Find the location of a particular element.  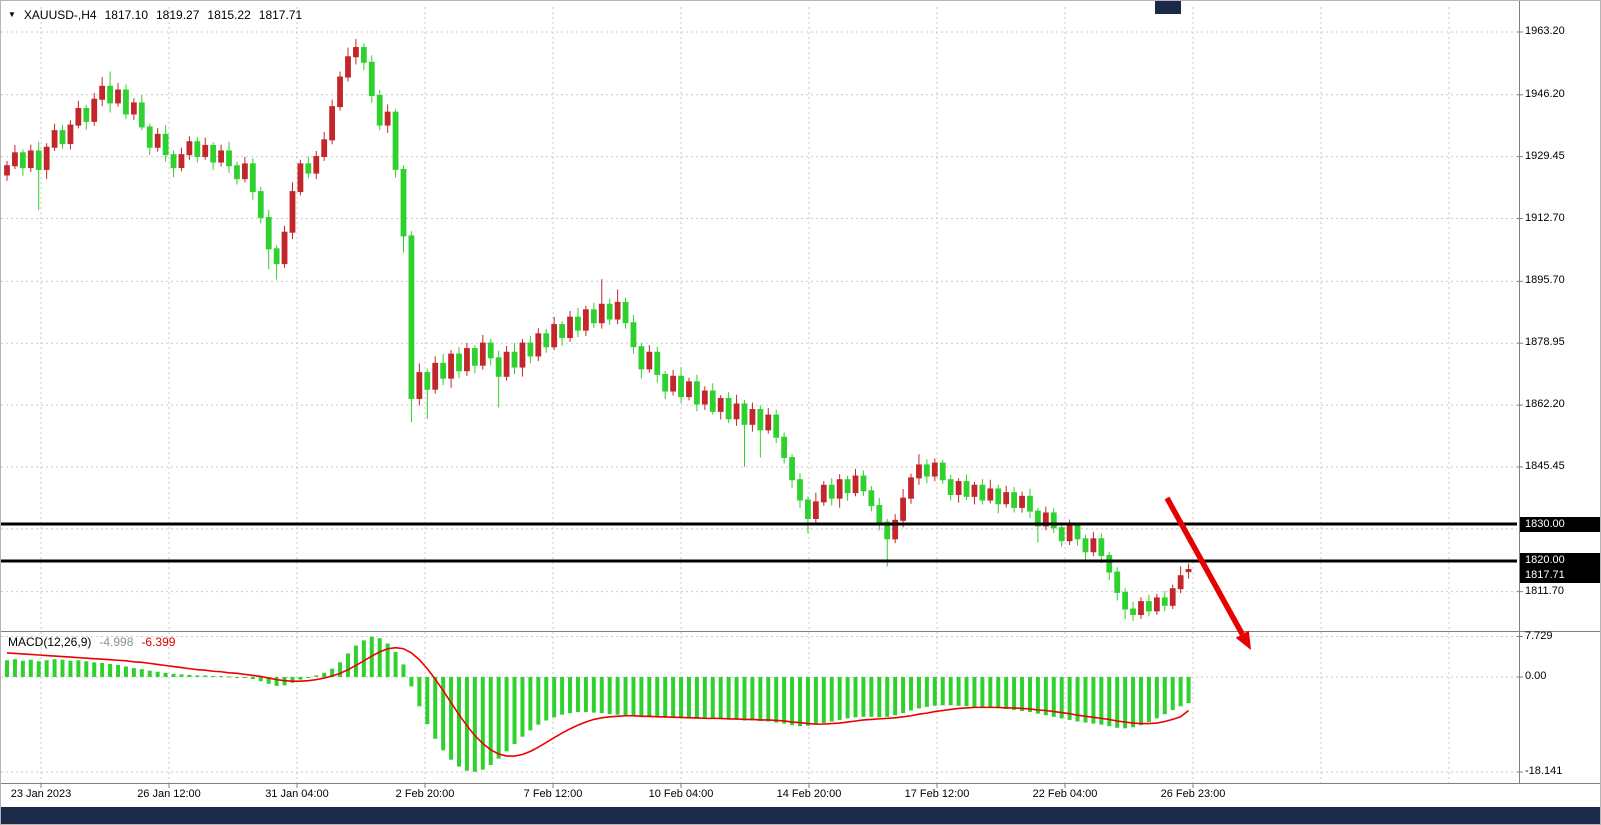

macd-axis-label: -18.141 is located at coordinates (1544, 770).